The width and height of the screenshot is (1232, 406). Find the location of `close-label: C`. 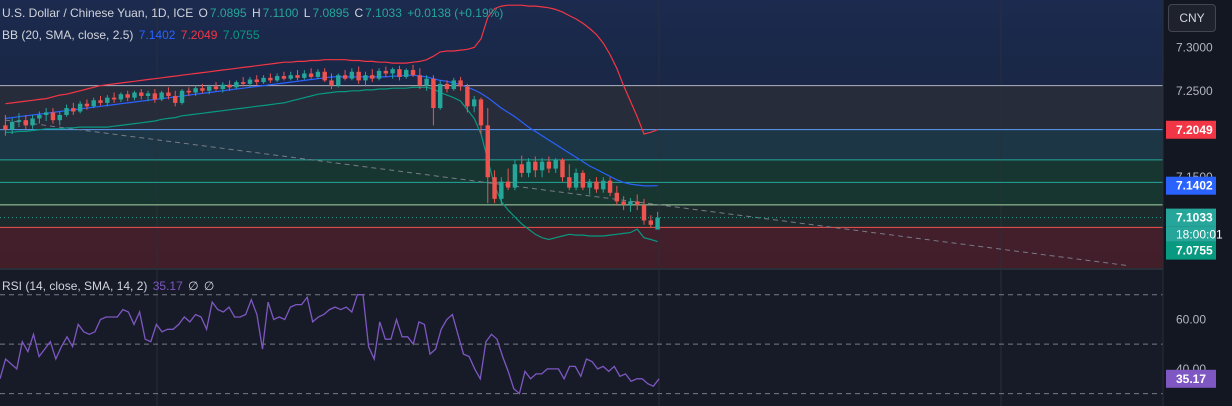

close-label: C is located at coordinates (359, 13).